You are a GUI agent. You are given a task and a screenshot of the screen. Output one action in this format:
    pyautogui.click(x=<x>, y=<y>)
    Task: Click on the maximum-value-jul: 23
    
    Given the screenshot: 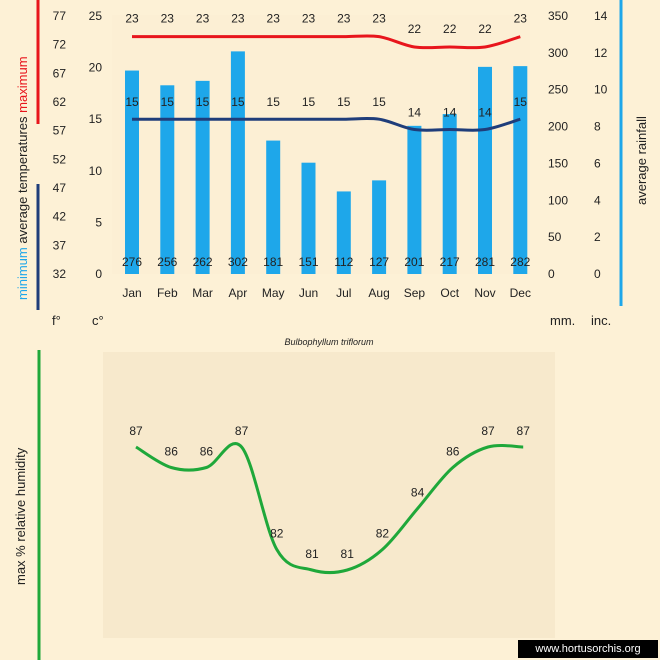 What is the action you would take?
    pyautogui.click(x=344, y=19)
    